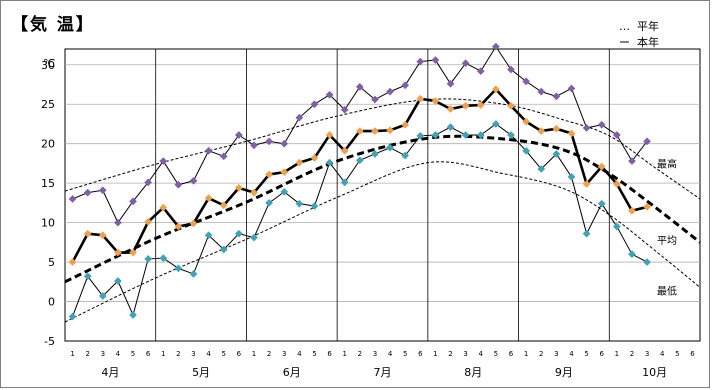 The width and height of the screenshot is (712, 390). What do you see at coordinates (383, 372) in the screenshot?
I see `month-label: 7月` at bounding box center [383, 372].